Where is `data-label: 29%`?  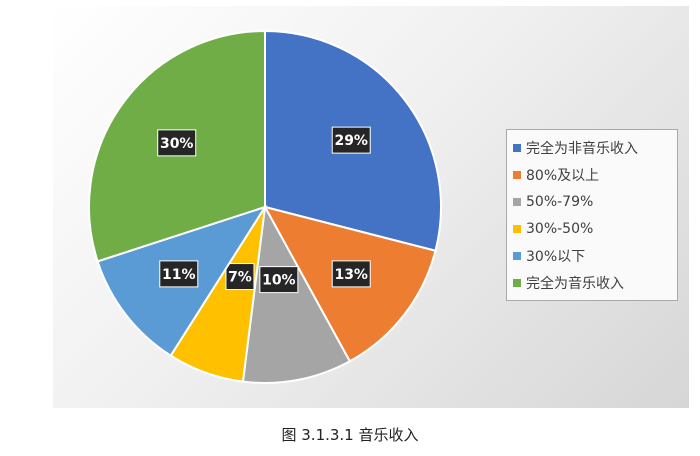
data-label: 29% is located at coordinates (351, 140).